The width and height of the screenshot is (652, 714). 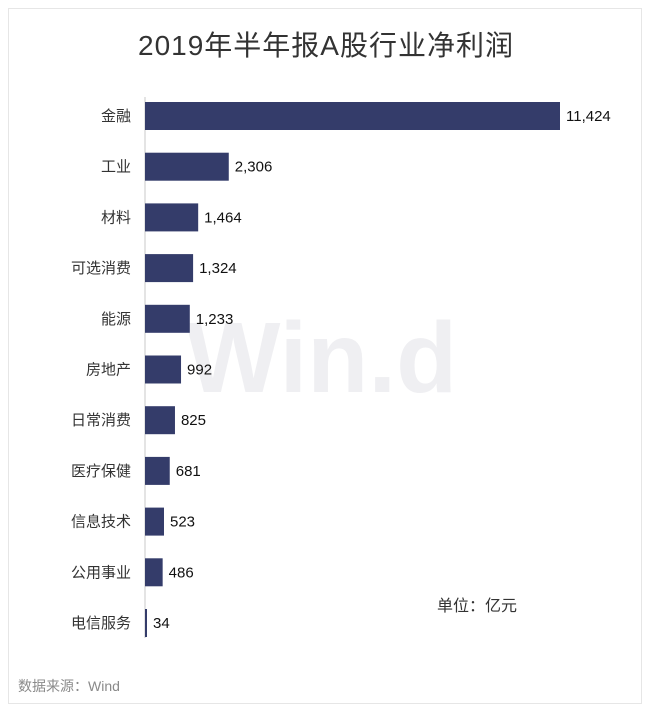 What do you see at coordinates (101, 420) in the screenshot?
I see `category-label: 日常消费` at bounding box center [101, 420].